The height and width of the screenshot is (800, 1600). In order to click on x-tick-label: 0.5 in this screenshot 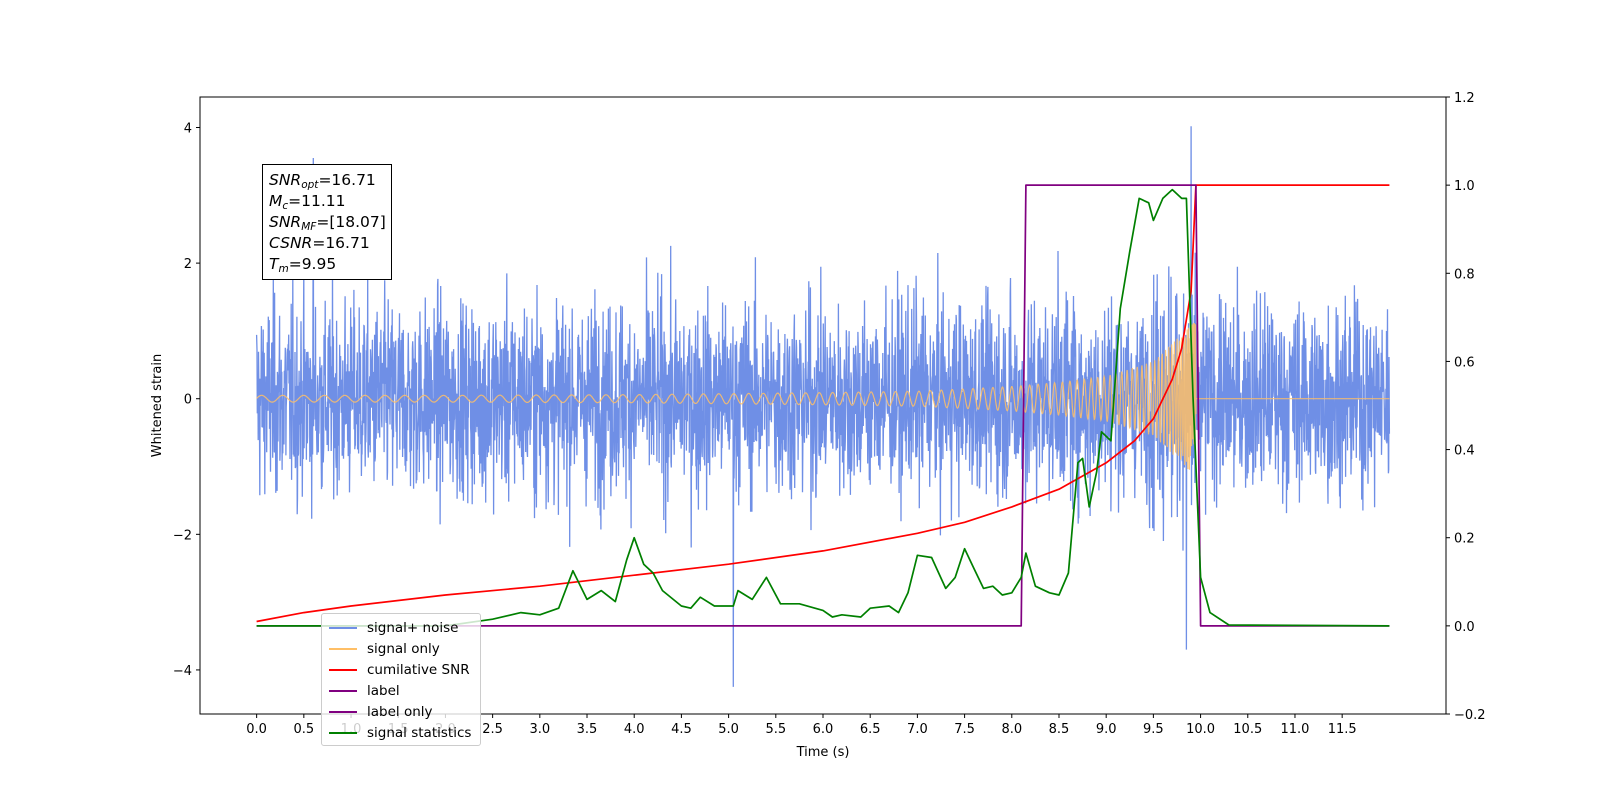, I will do `click(303, 729)`.